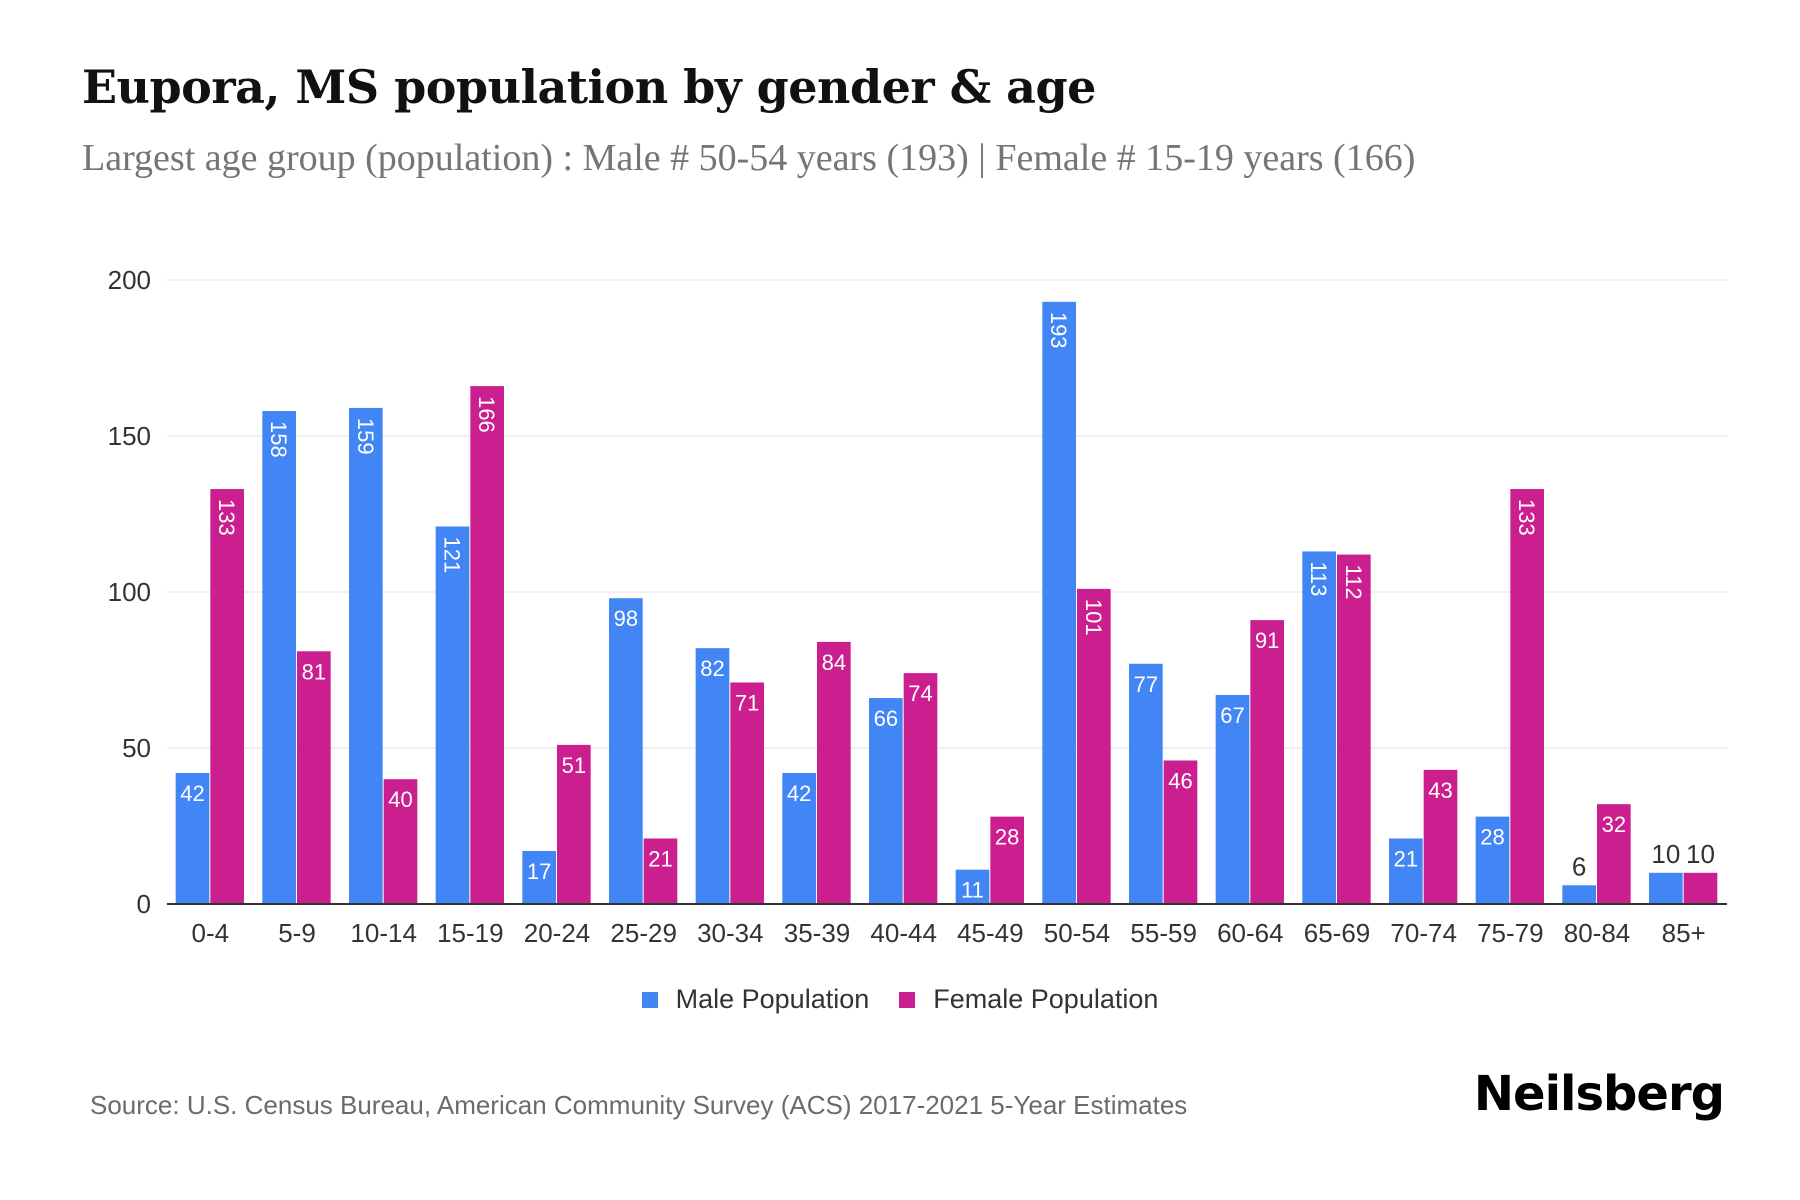  I want to click on male-value-label: 10, so click(1665, 854).